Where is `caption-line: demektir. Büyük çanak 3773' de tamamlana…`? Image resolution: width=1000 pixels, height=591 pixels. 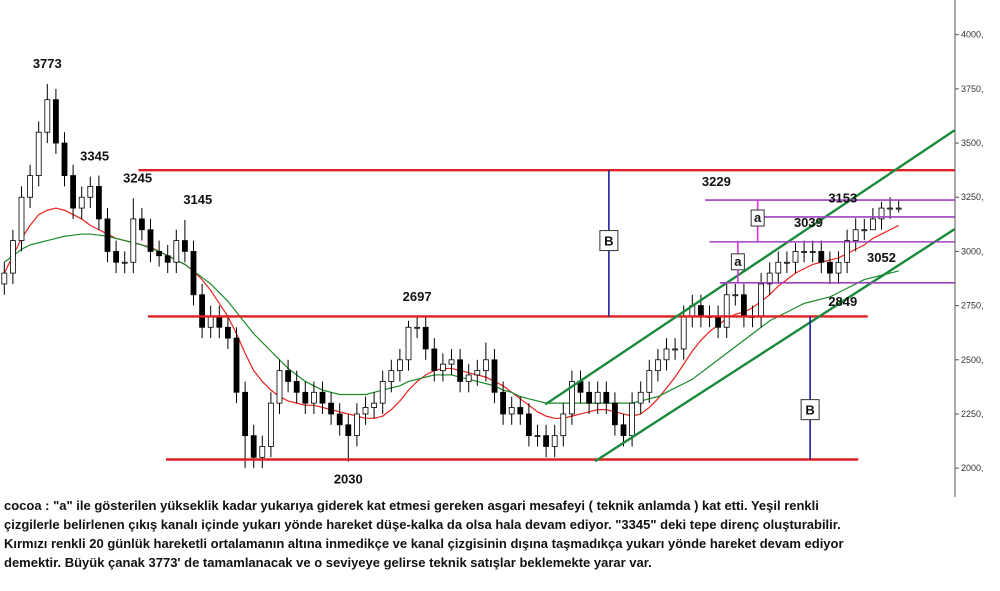
caption-line: demektir. Büyük çanak 3773' de tamamlana… is located at coordinates (328, 562).